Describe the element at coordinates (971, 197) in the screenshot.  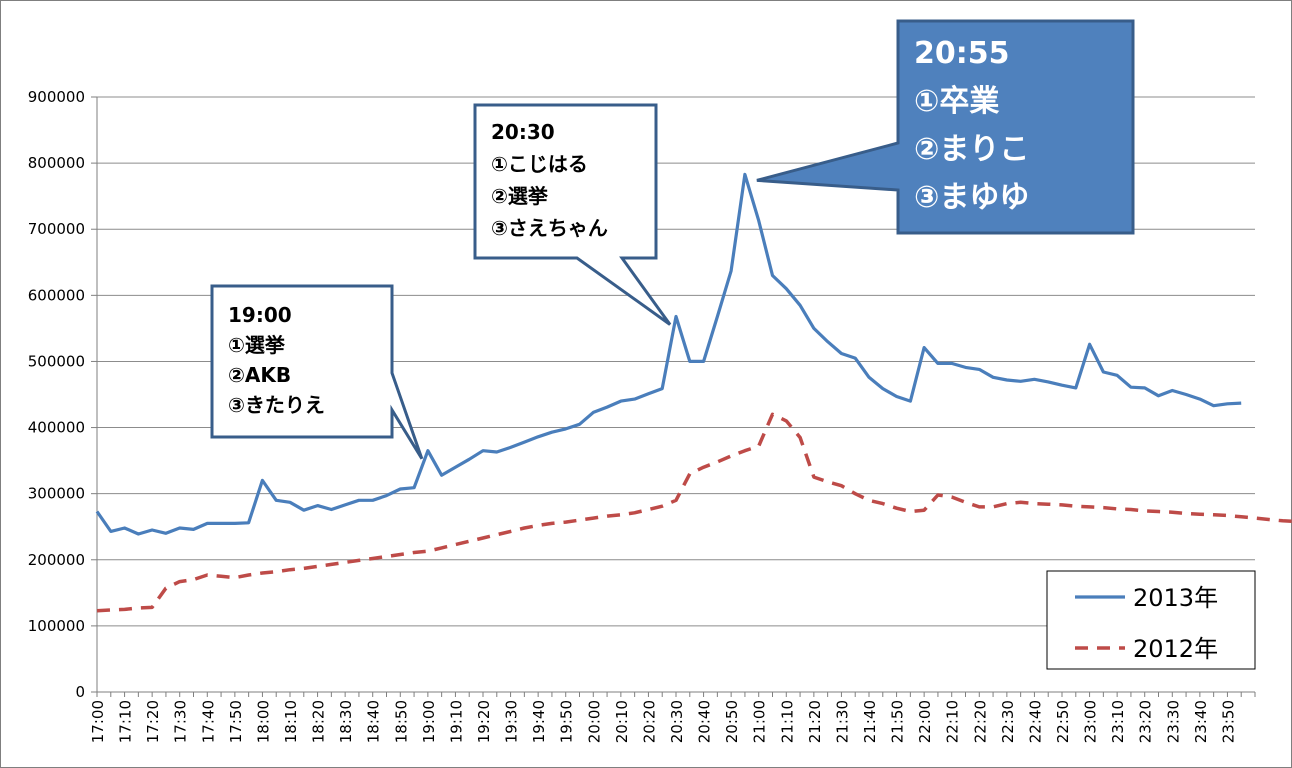
I see `callout-line: ③まゆゆ` at that location.